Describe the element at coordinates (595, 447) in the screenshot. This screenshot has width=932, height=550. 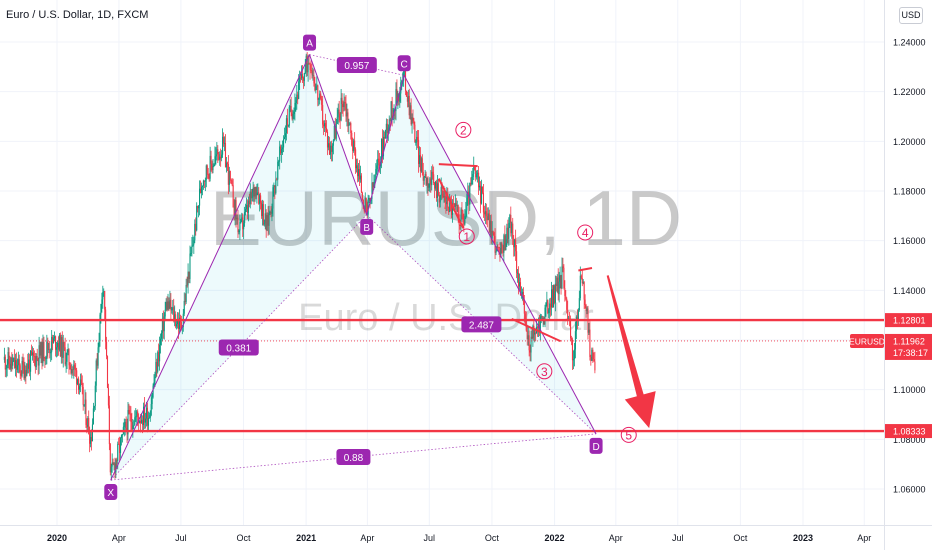
I see `pattern-point-label: D` at that location.